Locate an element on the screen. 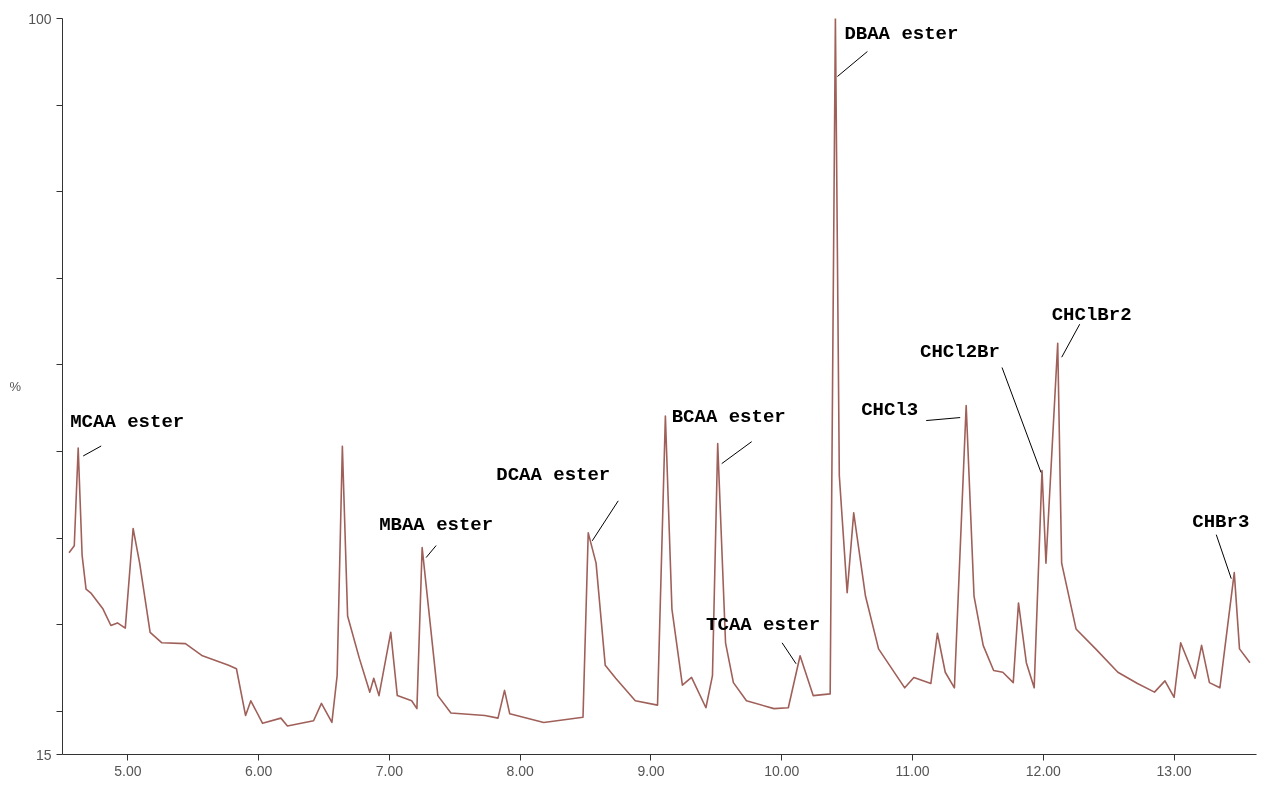  annotation: DCAA ester is located at coordinates (553, 474).